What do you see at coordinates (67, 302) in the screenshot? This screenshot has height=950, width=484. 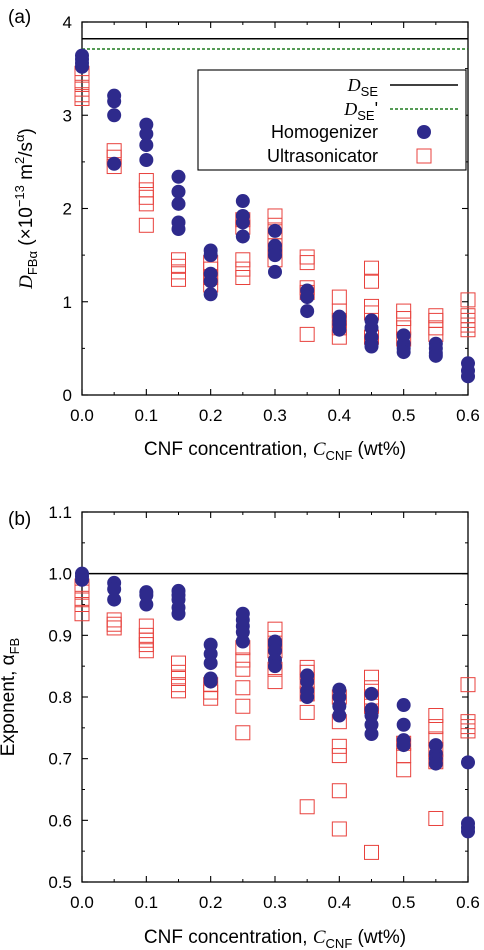 I see `y-tick-label: 1` at bounding box center [67, 302].